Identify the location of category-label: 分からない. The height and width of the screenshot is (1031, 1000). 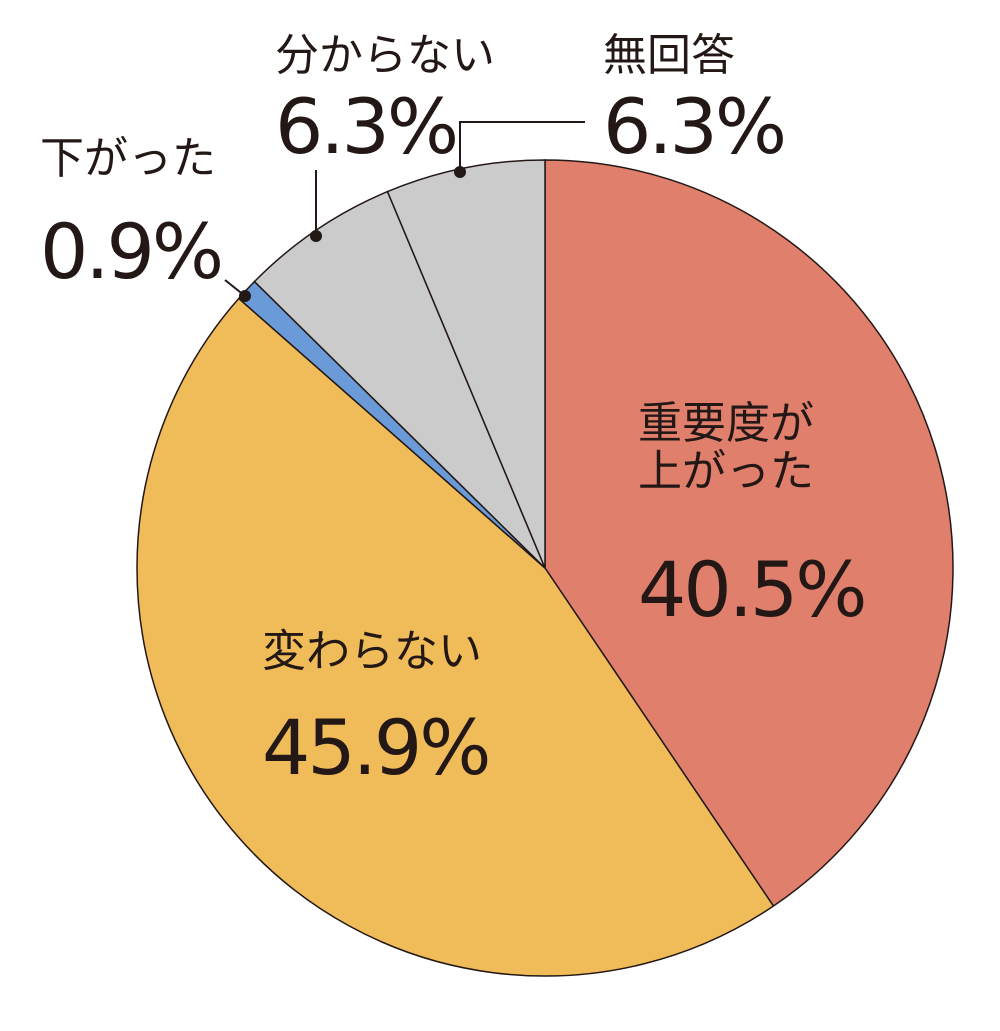
(385, 55).